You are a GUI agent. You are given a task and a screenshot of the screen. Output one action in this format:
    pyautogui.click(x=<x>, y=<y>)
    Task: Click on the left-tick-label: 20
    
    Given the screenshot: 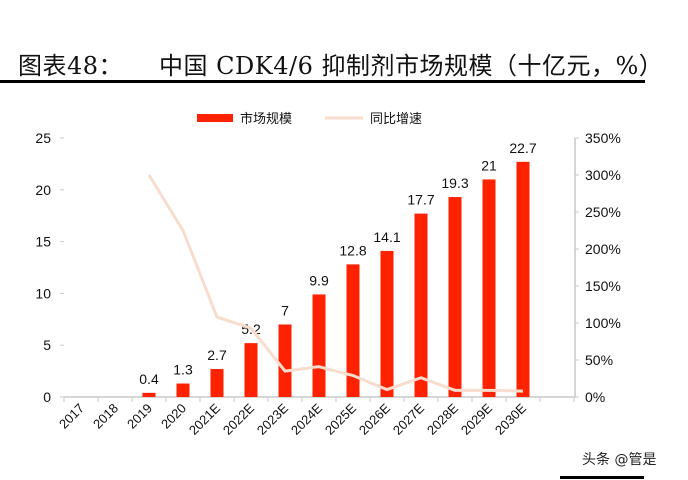 What is the action you would take?
    pyautogui.click(x=43, y=190)
    